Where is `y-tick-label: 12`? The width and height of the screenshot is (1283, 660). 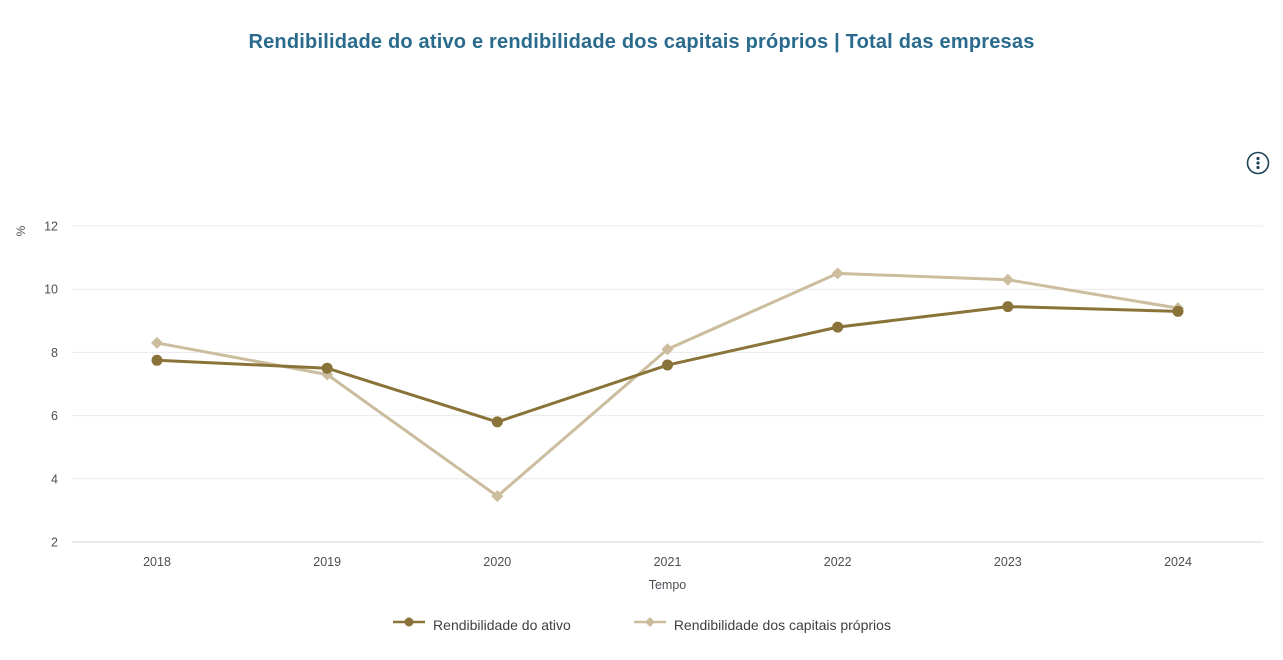 y-tick-label: 12 is located at coordinates (51, 227).